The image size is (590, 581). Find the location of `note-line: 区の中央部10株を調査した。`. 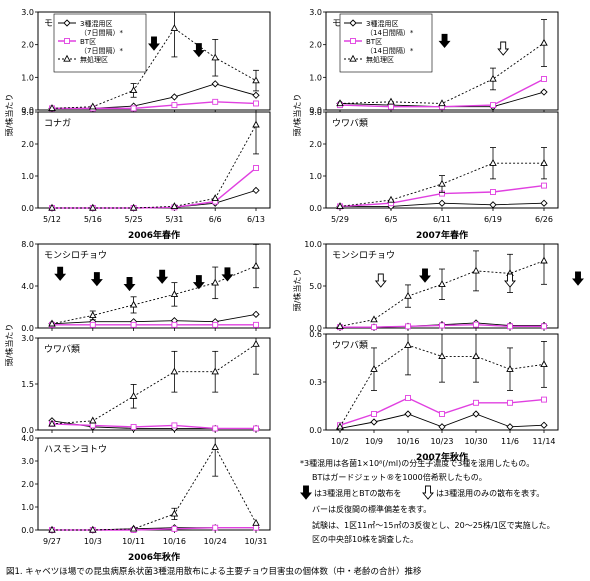

note-line: 区の中央部10株を調査した。 is located at coordinates (365, 539).